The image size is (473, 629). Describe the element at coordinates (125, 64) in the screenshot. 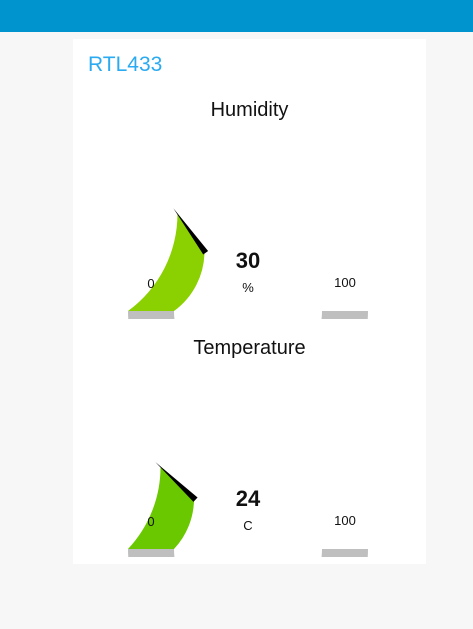

I see `group-title: RTL433` at that location.